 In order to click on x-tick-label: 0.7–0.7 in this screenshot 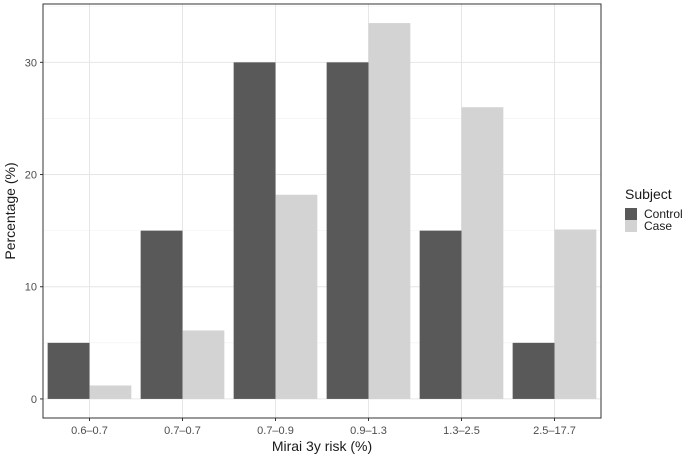, I will do `click(182, 431)`.